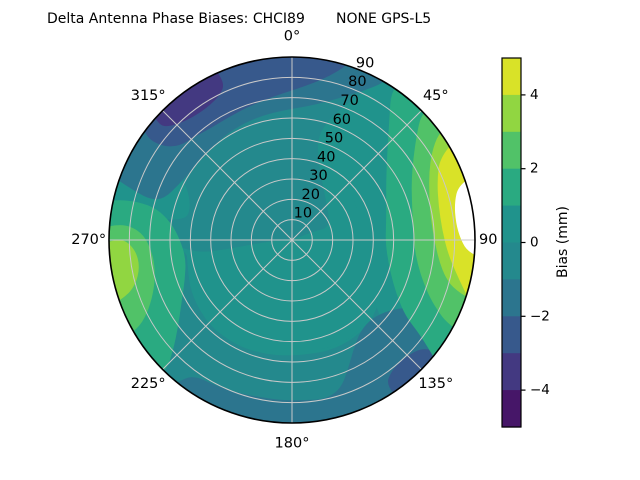  I want to click on colorbar-tick-label: −4, so click(540, 390).